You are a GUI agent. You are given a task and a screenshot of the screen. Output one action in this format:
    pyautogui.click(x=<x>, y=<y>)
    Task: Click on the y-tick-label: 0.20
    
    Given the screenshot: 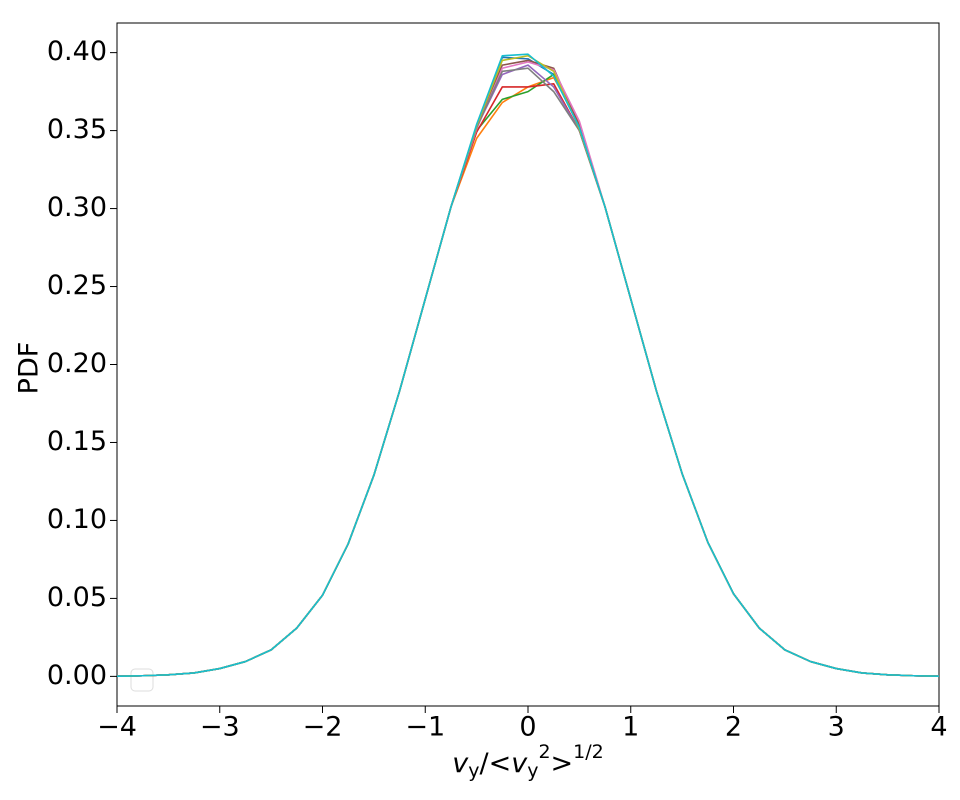 What is the action you would take?
    pyautogui.click(x=77, y=363)
    